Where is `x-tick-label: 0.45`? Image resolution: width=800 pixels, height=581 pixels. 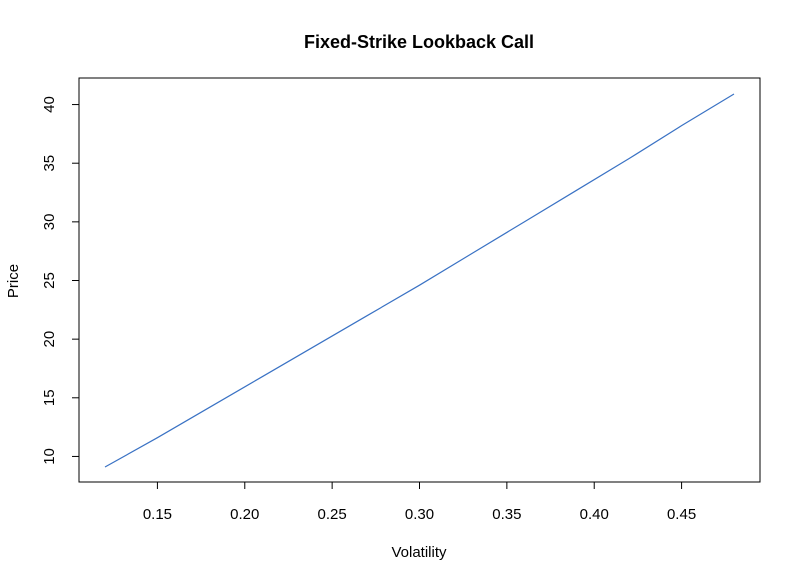 x-tick-label: 0.45 is located at coordinates (681, 514).